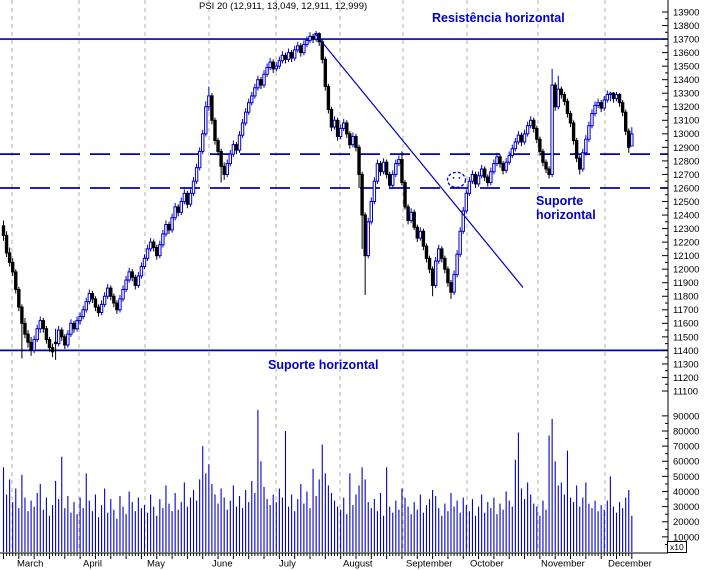 This screenshot has width=709, height=570. What do you see at coordinates (686, 94) in the screenshot?
I see `price-tick-label: 13300` at bounding box center [686, 94].